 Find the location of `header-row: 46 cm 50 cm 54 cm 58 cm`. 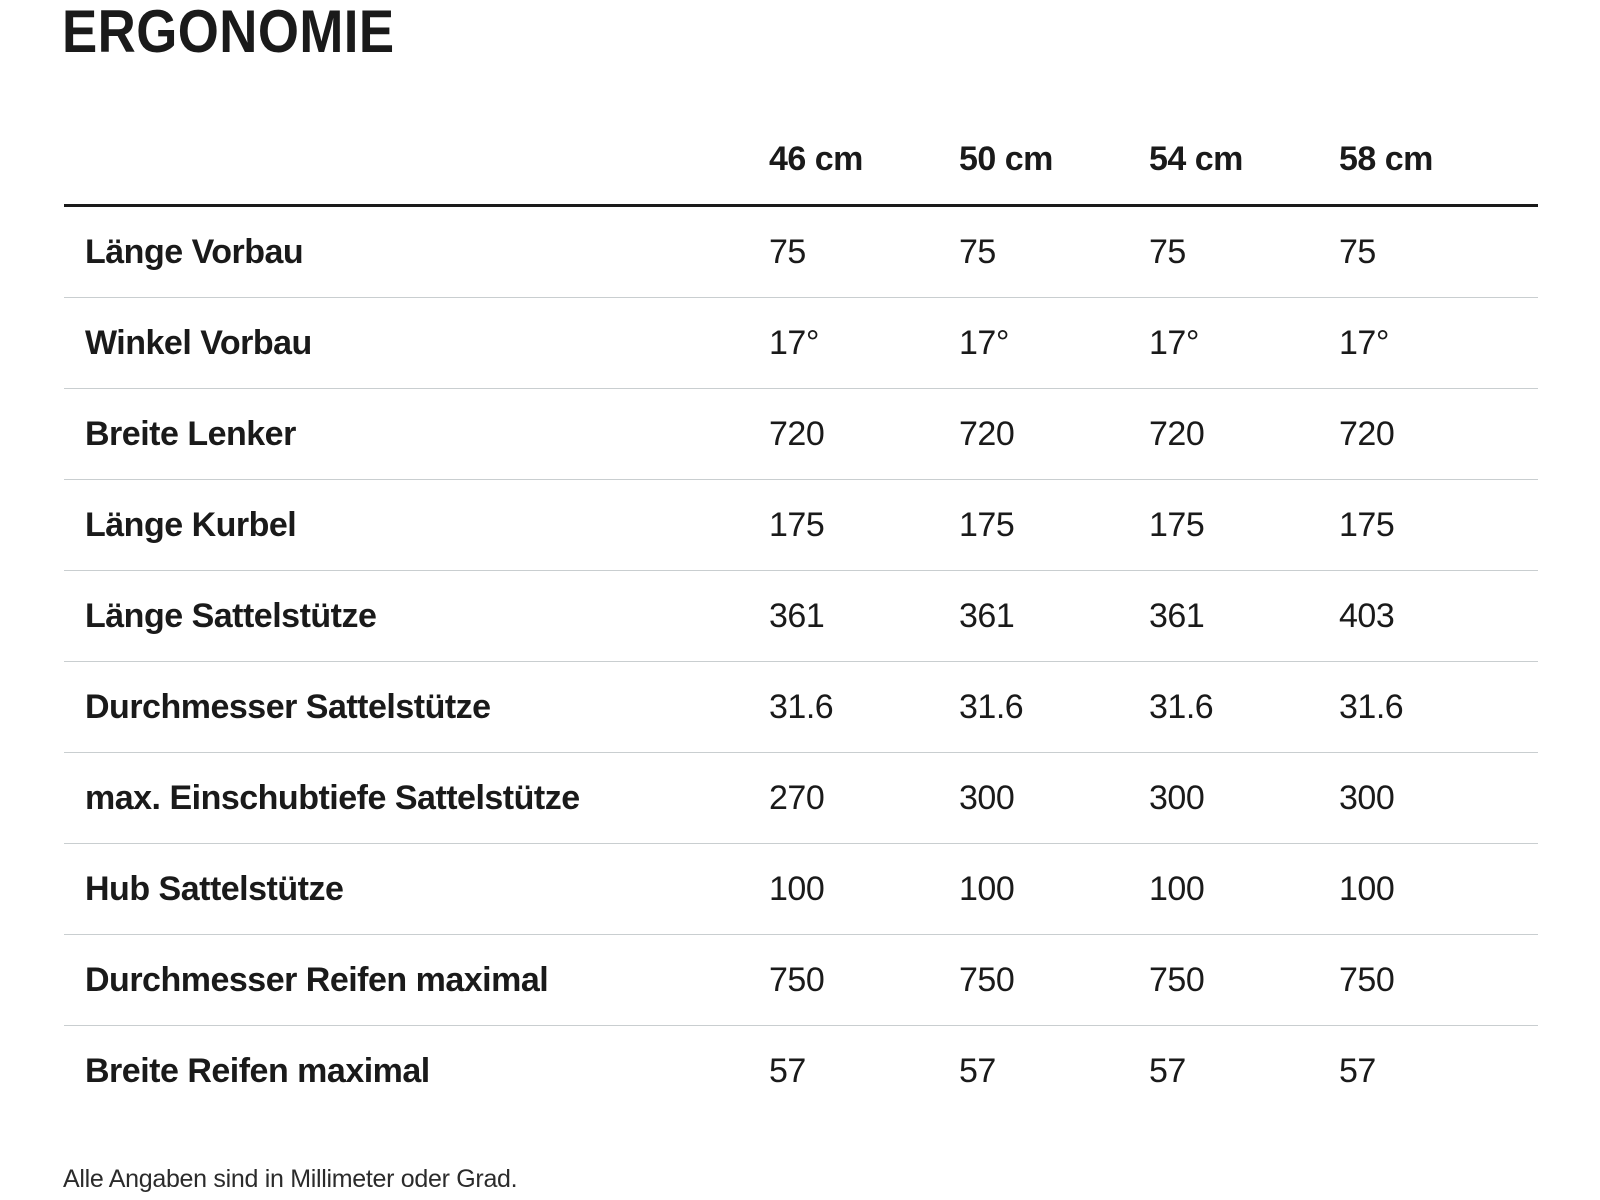

header-row: 46 cm 50 cm 54 cm 58 cm is located at coordinates (801, 172).